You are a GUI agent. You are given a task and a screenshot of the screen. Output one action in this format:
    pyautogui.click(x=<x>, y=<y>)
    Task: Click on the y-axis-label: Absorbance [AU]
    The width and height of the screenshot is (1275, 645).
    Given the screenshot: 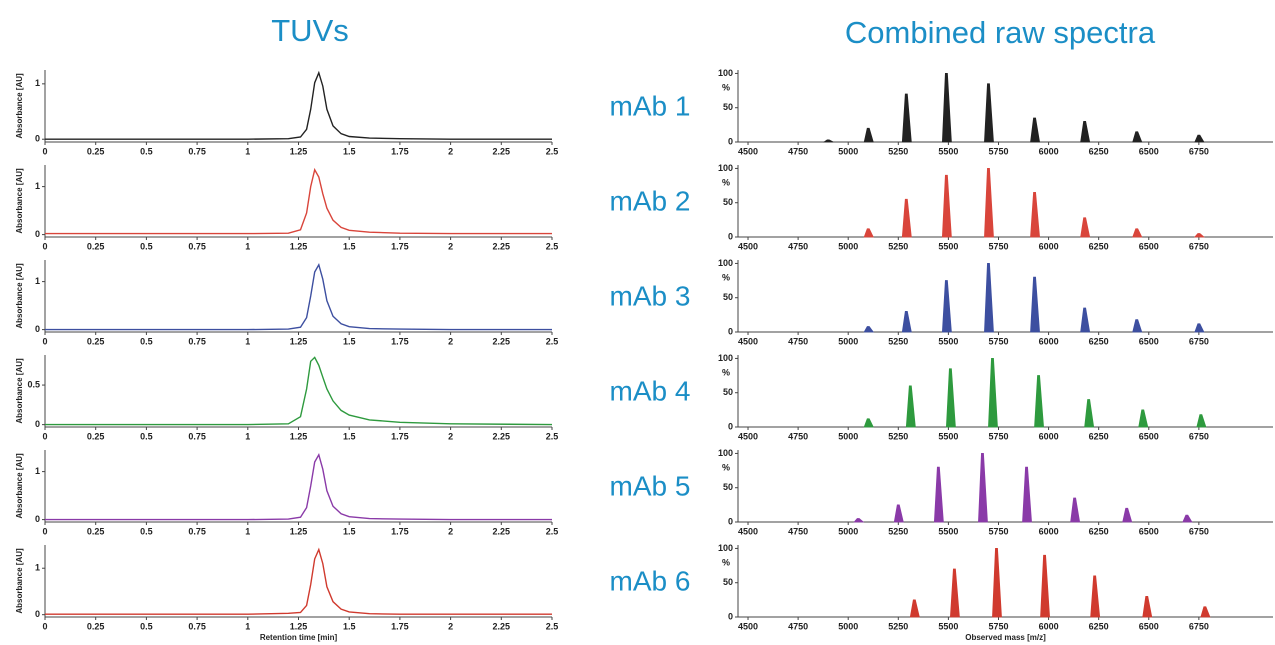 What is the action you would take?
    pyautogui.click(x=19, y=486)
    